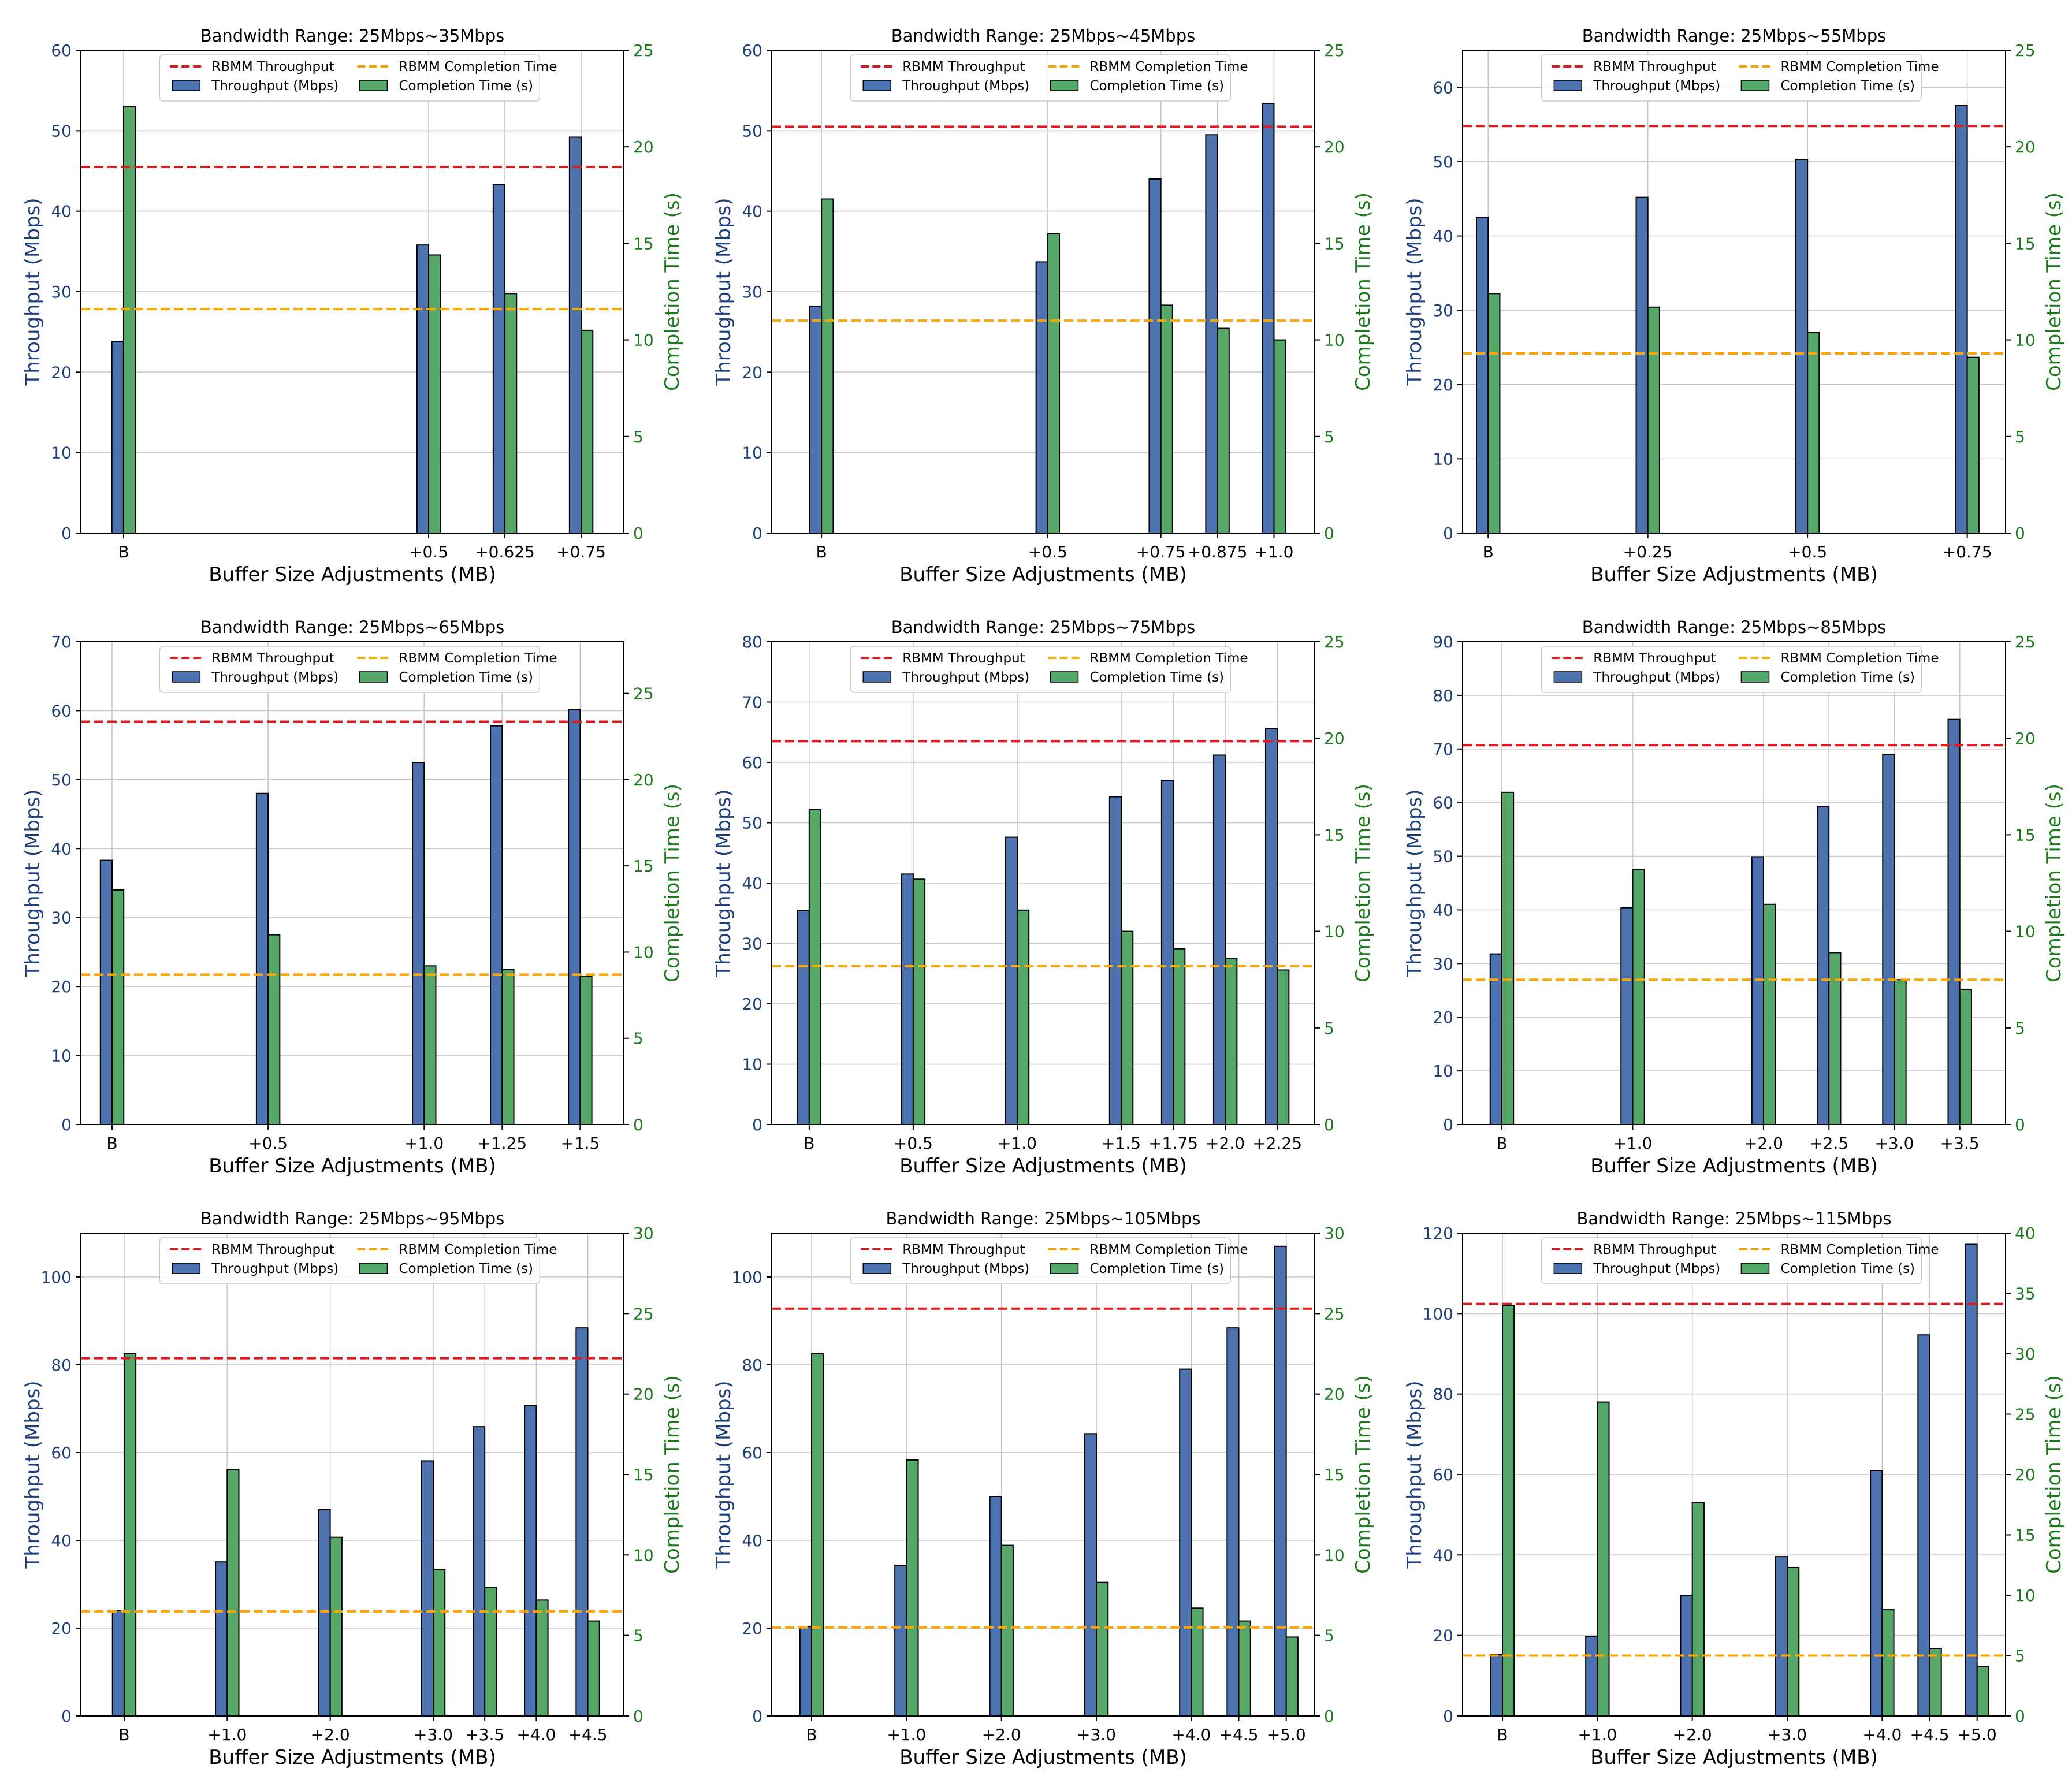  Describe the element at coordinates (1330, 883) in the screenshot. I see `right-axis: 0 5 10 15 20 25` at that location.